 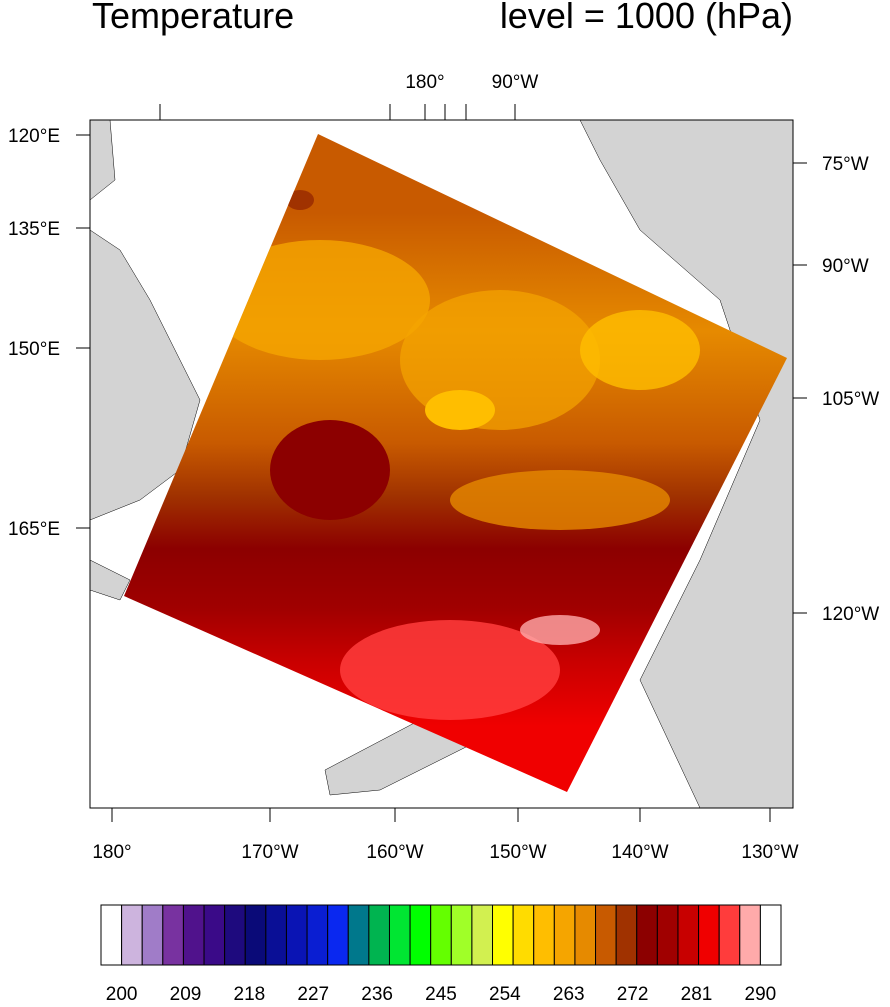 I want to click on bottom-tick-label: 170°W, so click(x=269, y=852).